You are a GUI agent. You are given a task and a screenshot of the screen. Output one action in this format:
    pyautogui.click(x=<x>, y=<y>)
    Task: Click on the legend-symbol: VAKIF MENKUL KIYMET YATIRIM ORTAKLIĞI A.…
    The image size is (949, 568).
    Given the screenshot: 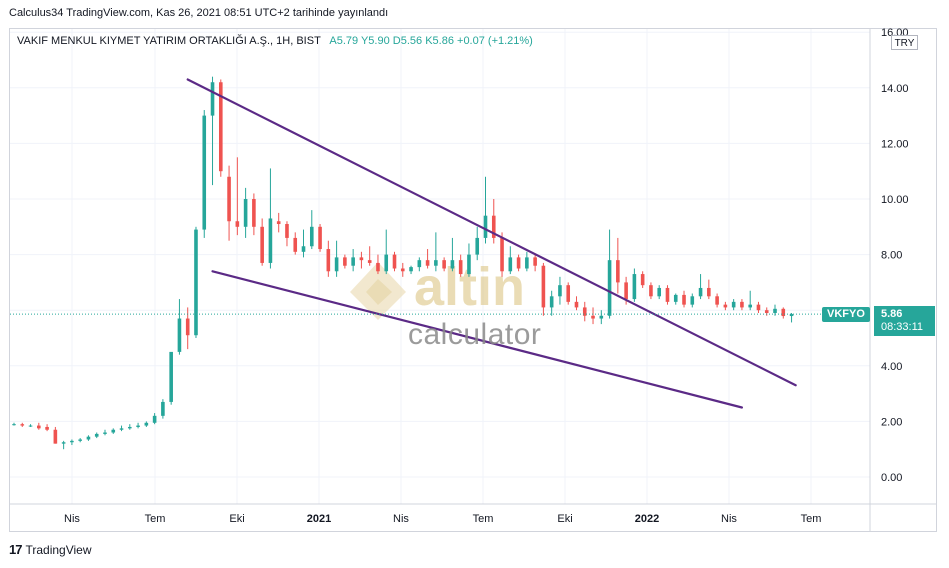 What is the action you would take?
    pyautogui.click(x=169, y=41)
    